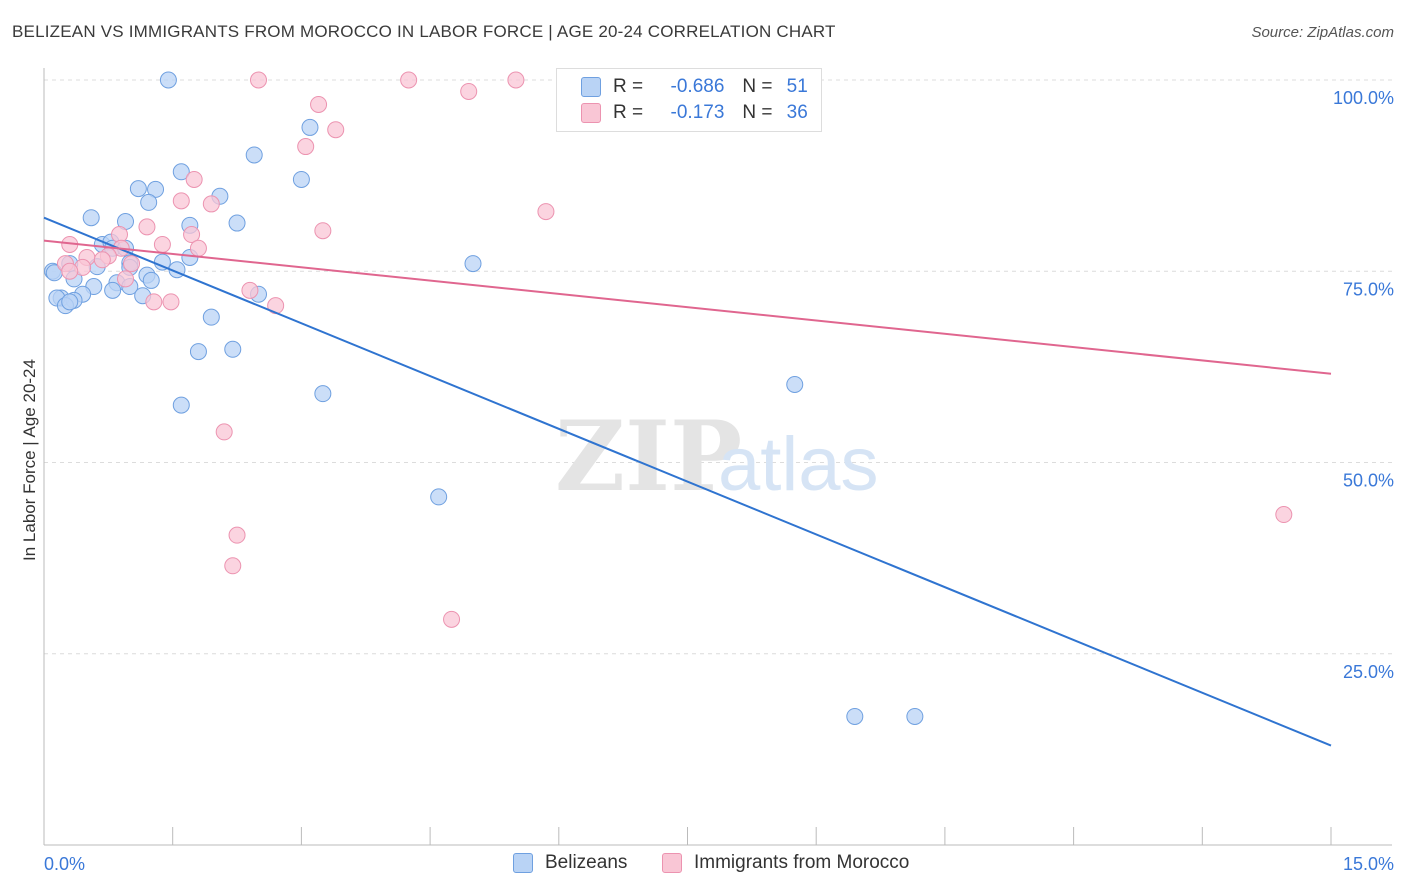  I want to click on legend-r-value: -0.686, so click(697, 86).